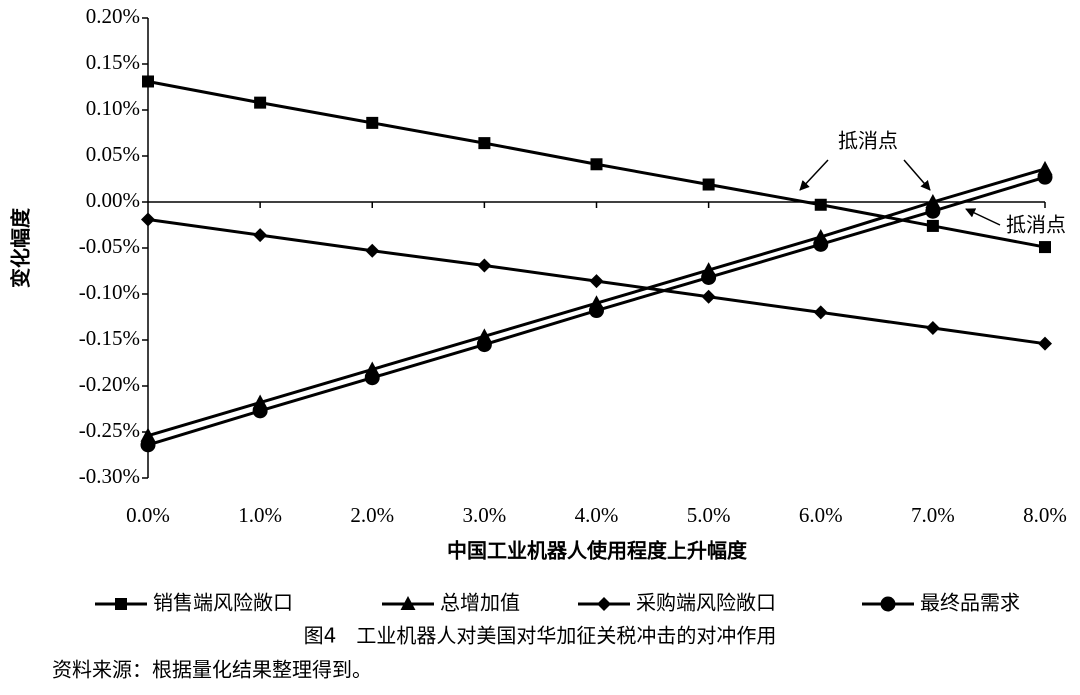 This screenshot has height=695, width=1080. Describe the element at coordinates (223, 603) in the screenshot. I see `legend-label: 销售端风险敞口` at that location.